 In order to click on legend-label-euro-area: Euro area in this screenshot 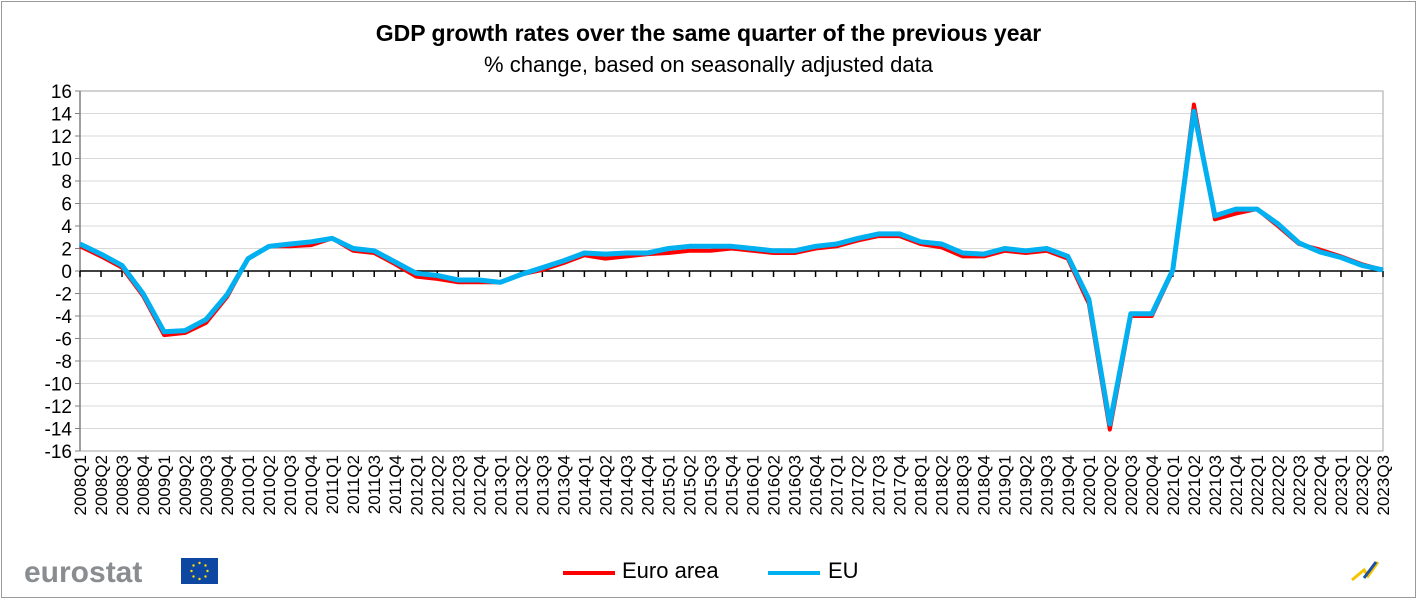, I will do `click(670, 570)`.